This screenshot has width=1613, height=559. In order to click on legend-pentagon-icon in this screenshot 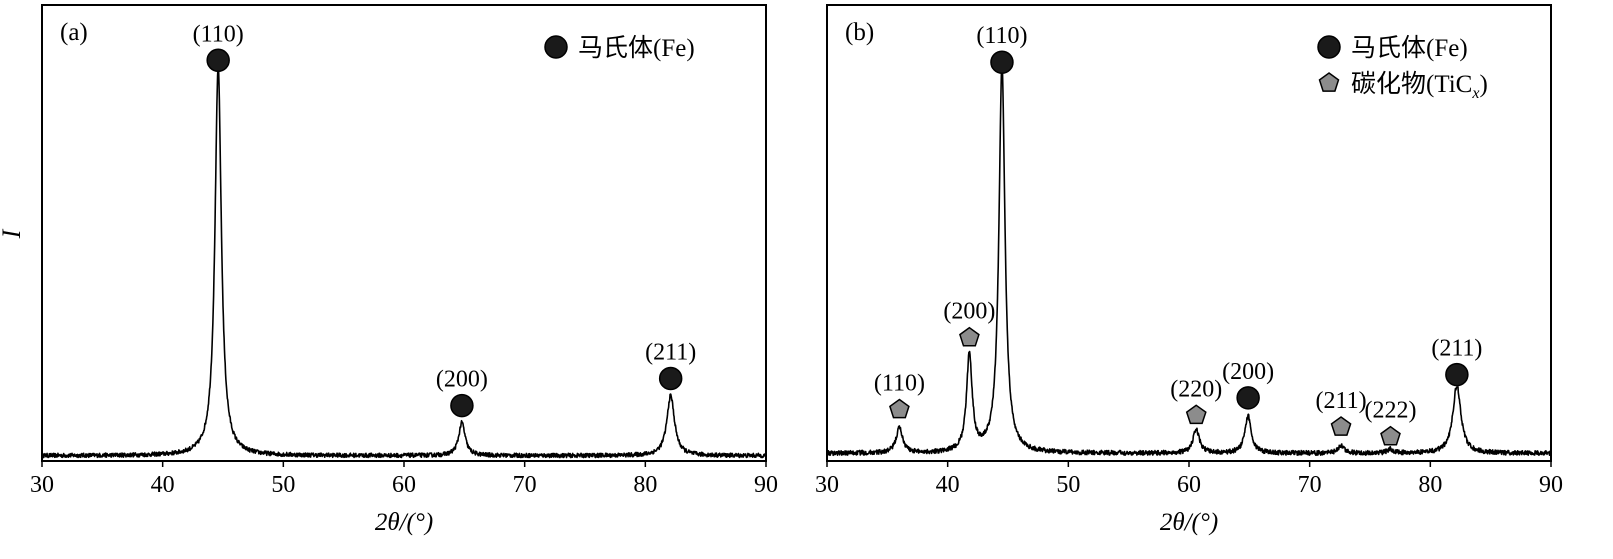, I will do `click(1329, 82)`.